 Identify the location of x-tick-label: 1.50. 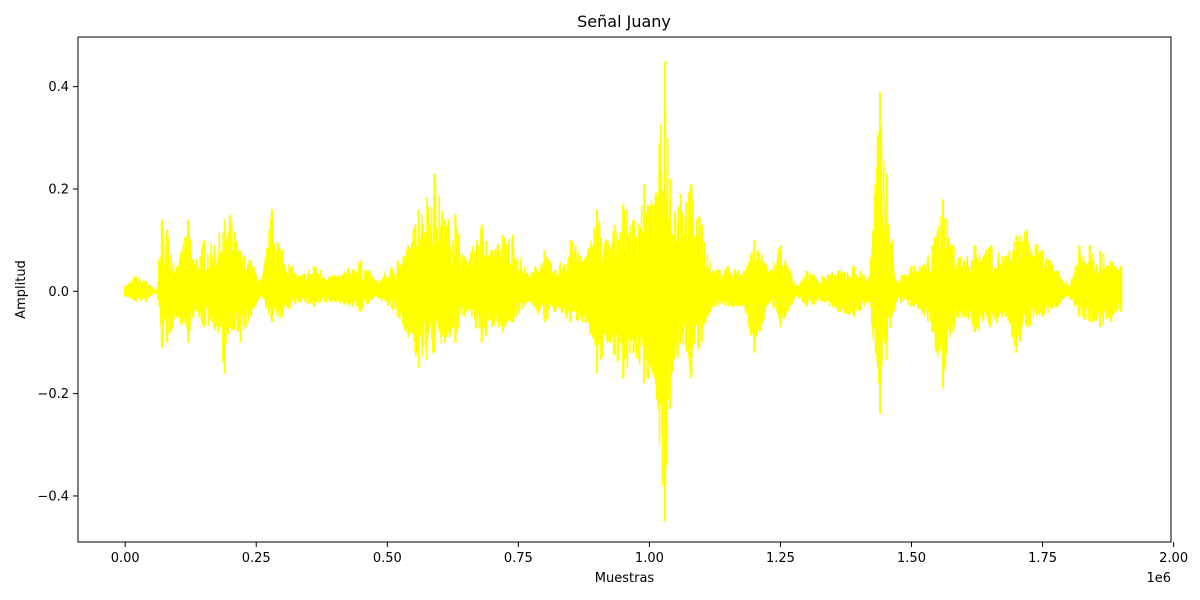
(911, 558).